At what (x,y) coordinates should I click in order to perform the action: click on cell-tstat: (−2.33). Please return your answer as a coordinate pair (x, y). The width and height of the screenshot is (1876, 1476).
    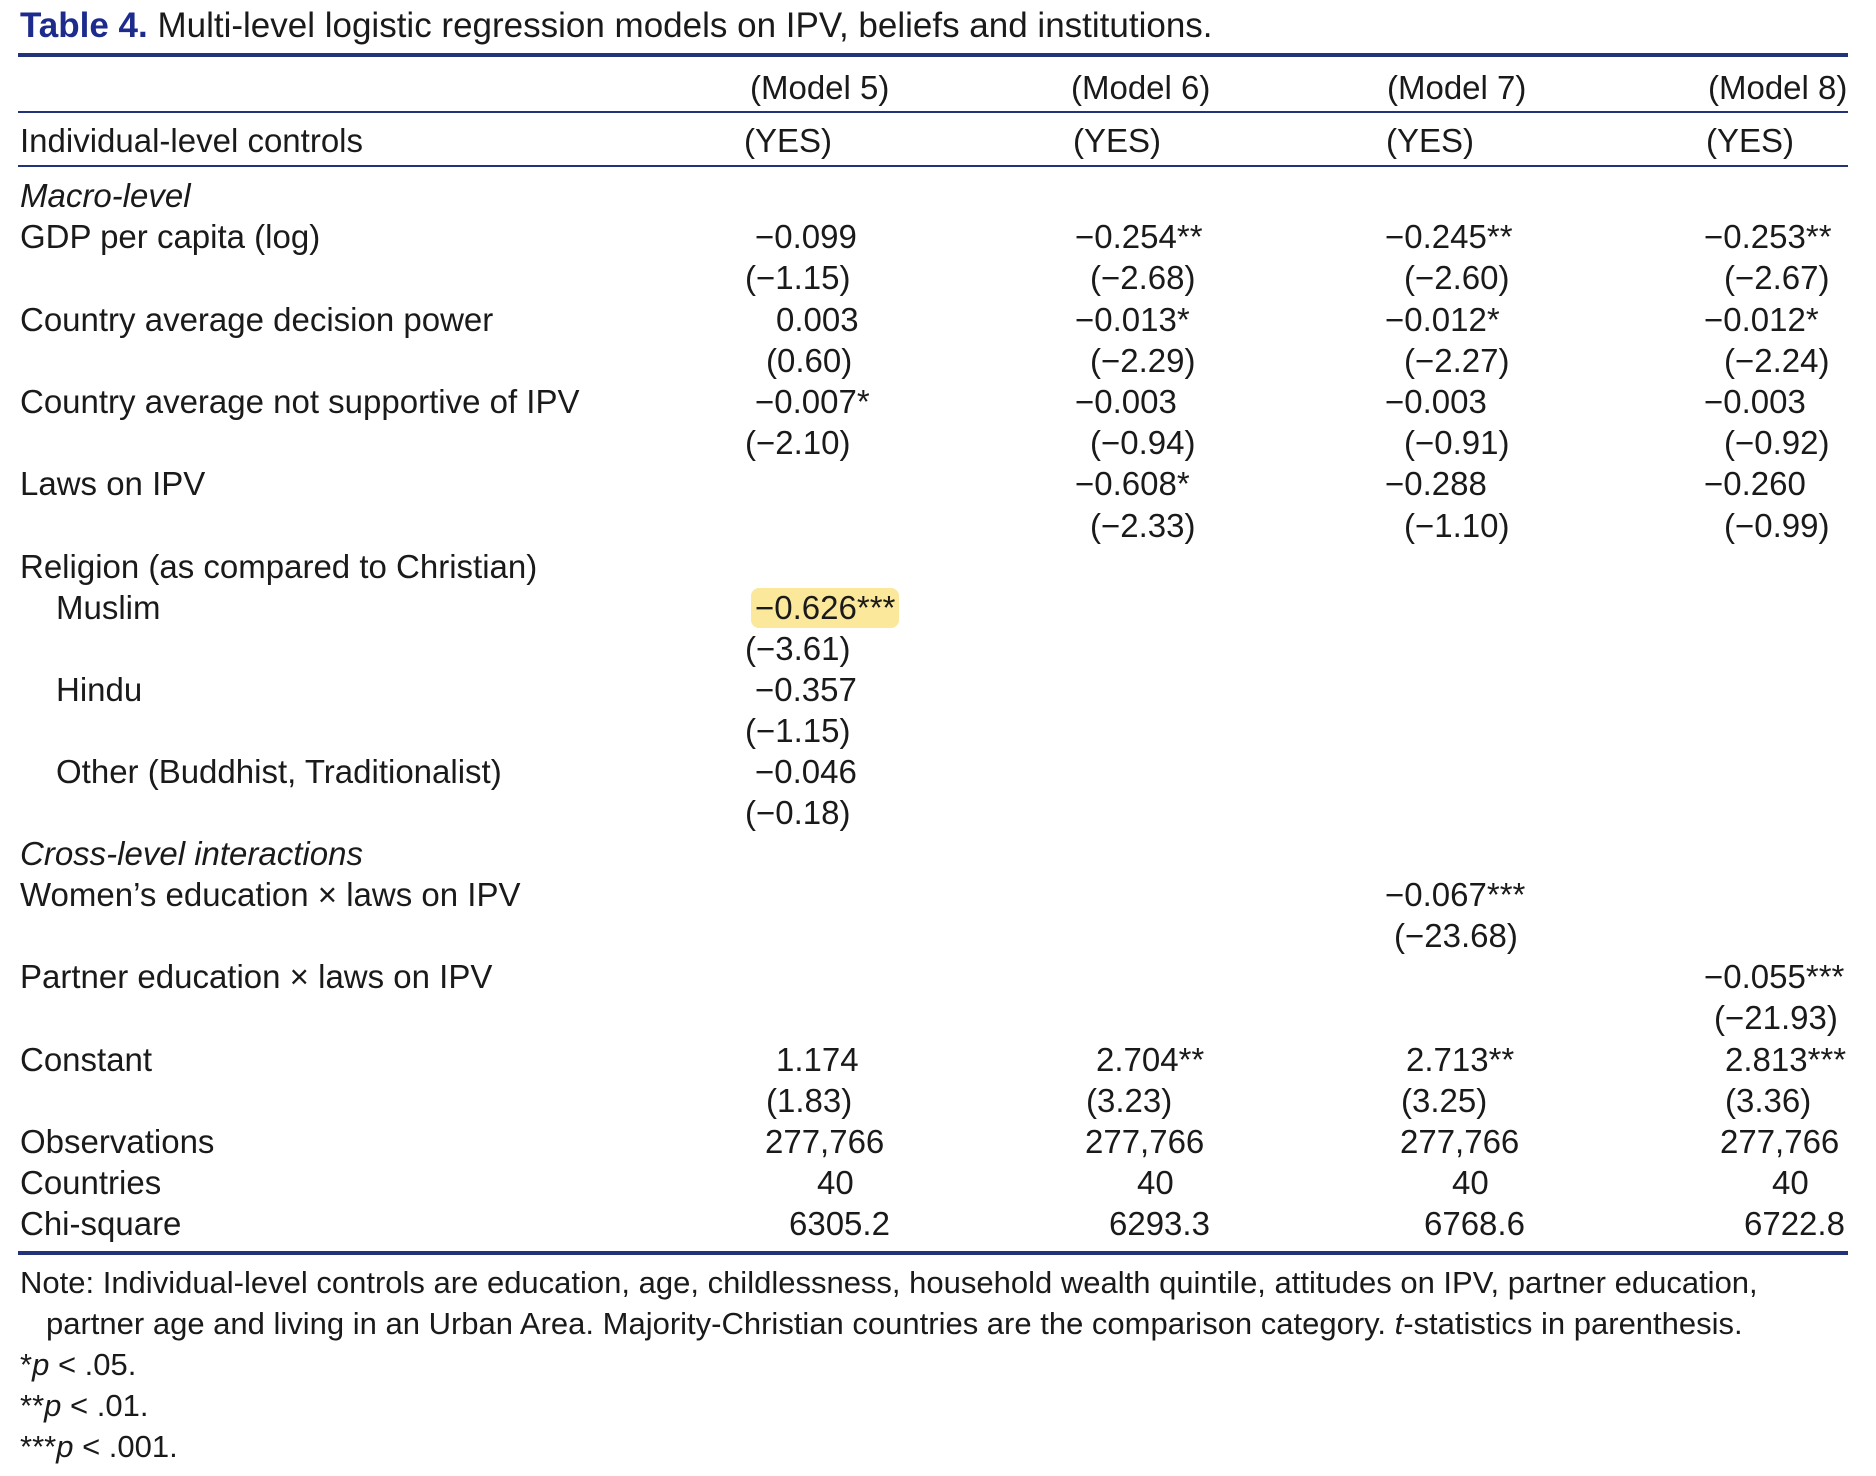
    Looking at the image, I should click on (1143, 525).